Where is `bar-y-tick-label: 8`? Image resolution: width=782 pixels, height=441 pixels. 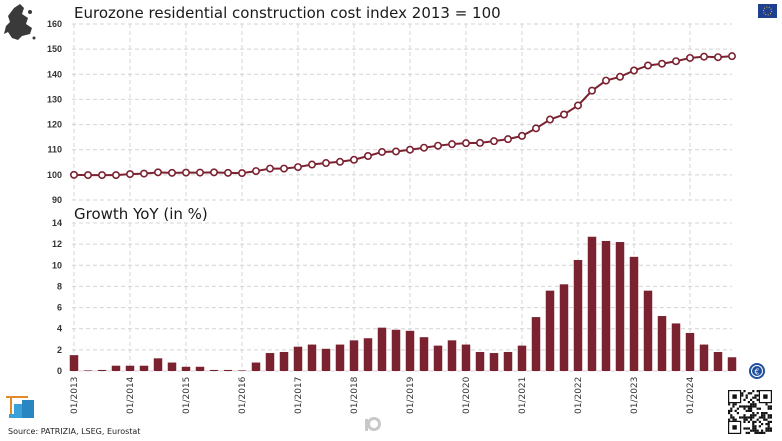
bar-y-tick-label: 8 is located at coordinates (59, 286).